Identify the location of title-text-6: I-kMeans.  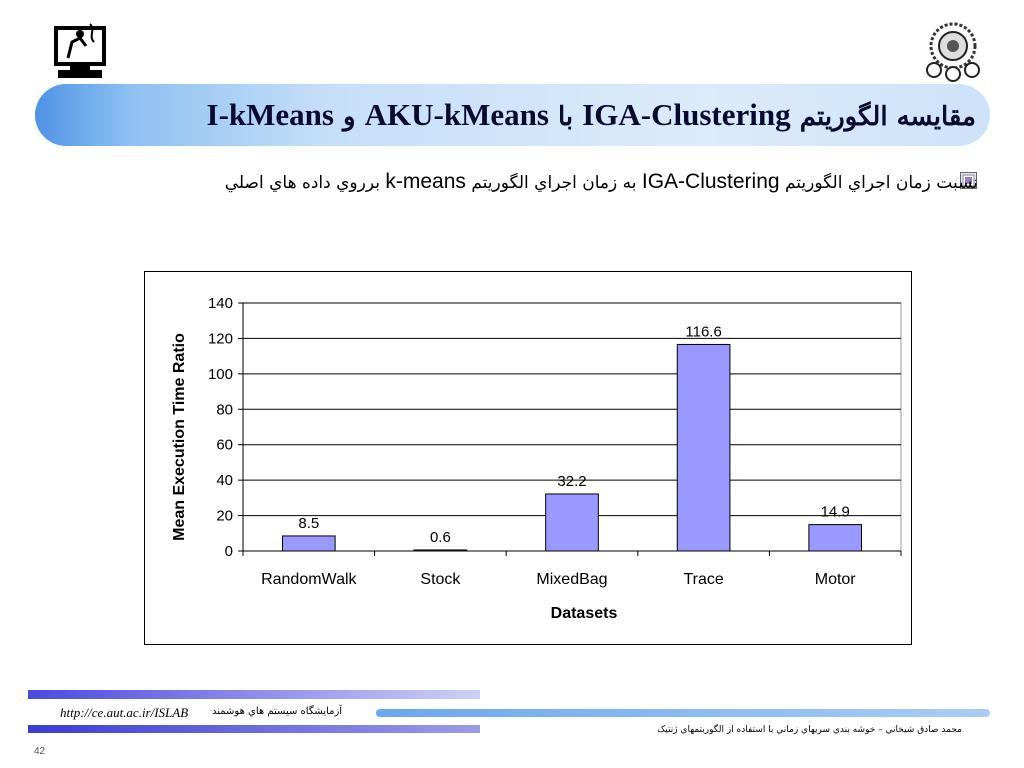
(270, 114).